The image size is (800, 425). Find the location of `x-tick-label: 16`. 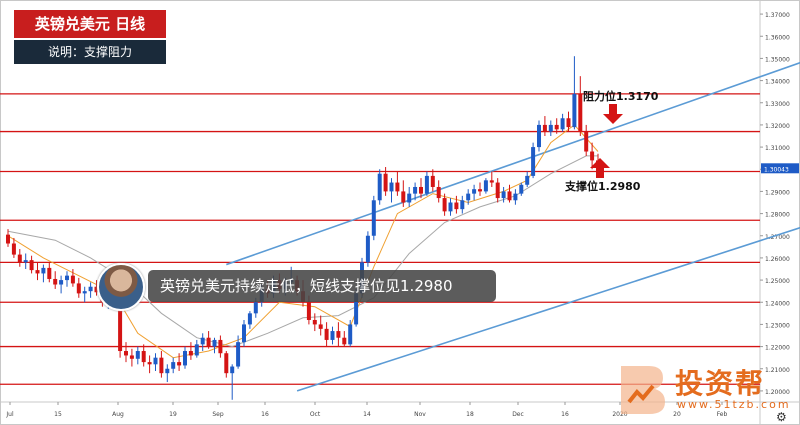

x-tick-label: 16 is located at coordinates (565, 414).